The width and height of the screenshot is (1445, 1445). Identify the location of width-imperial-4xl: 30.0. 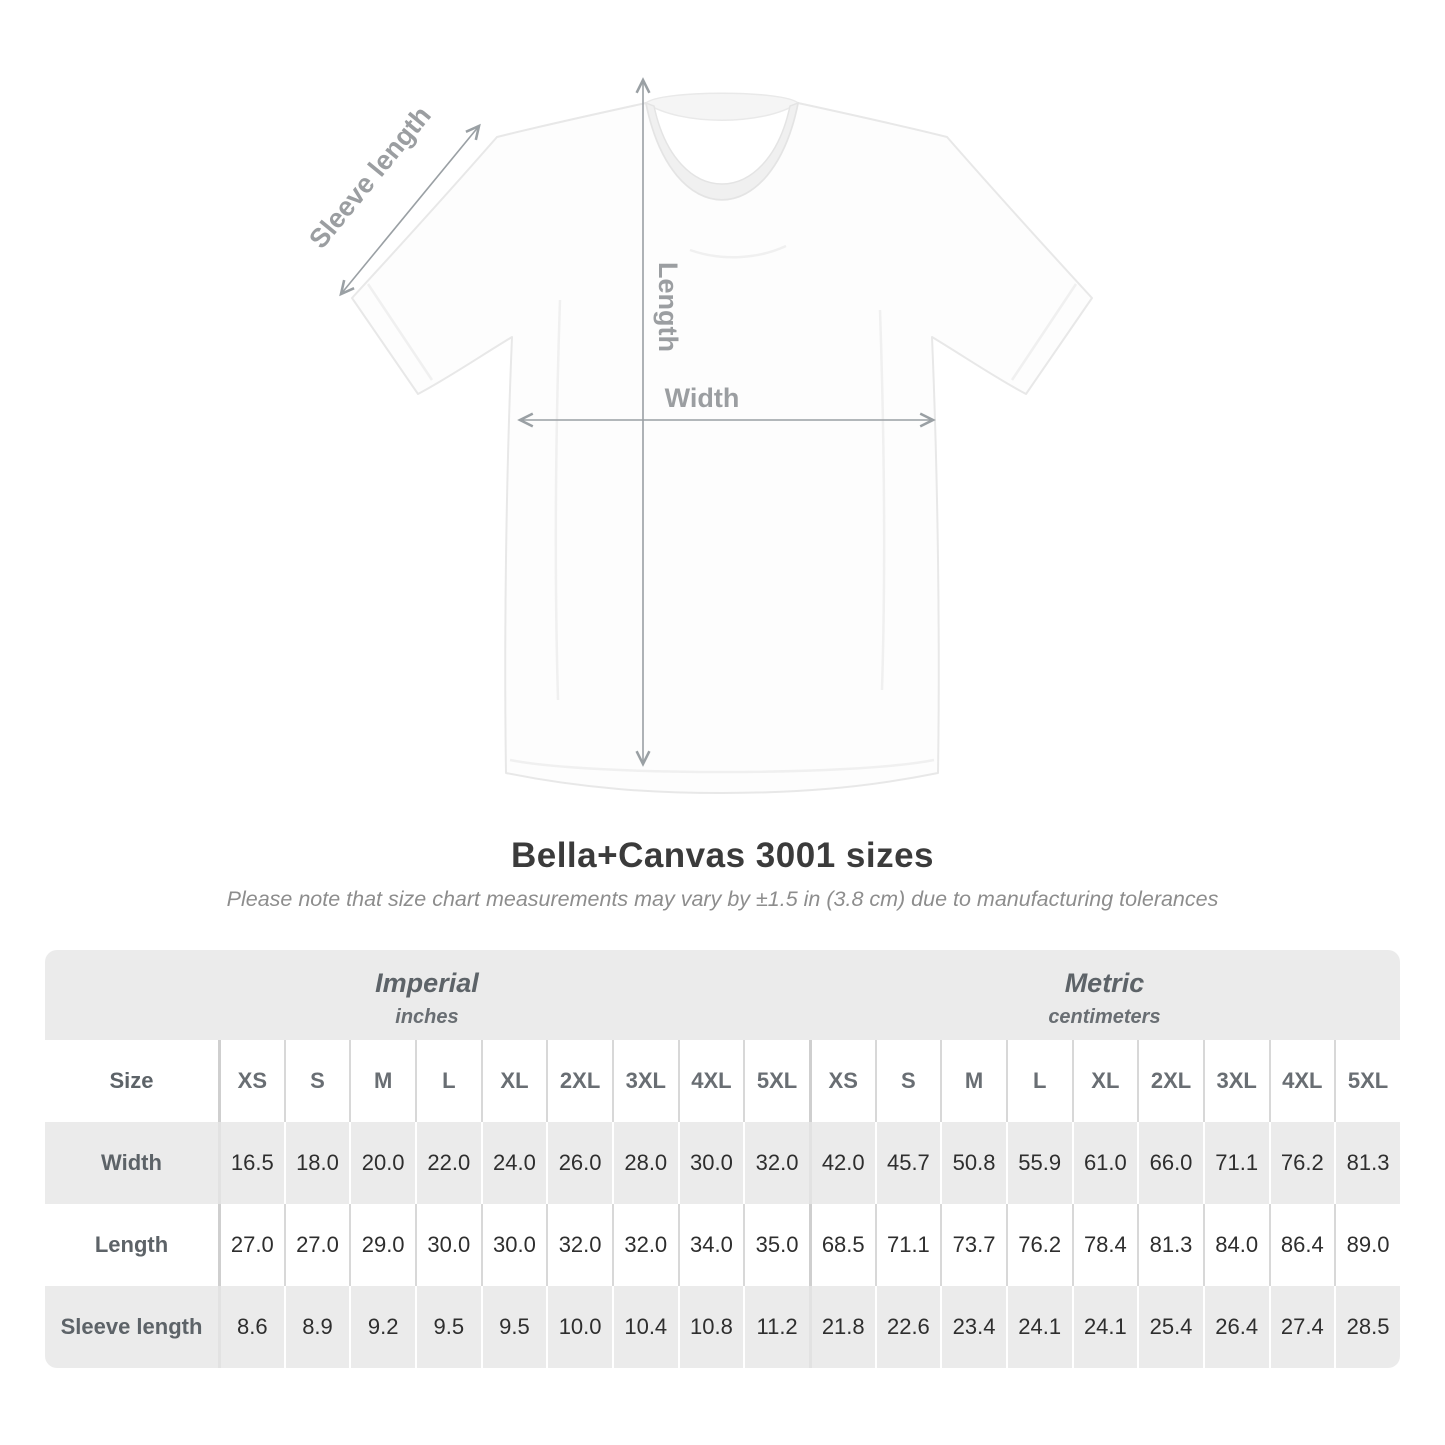
(710, 1163).